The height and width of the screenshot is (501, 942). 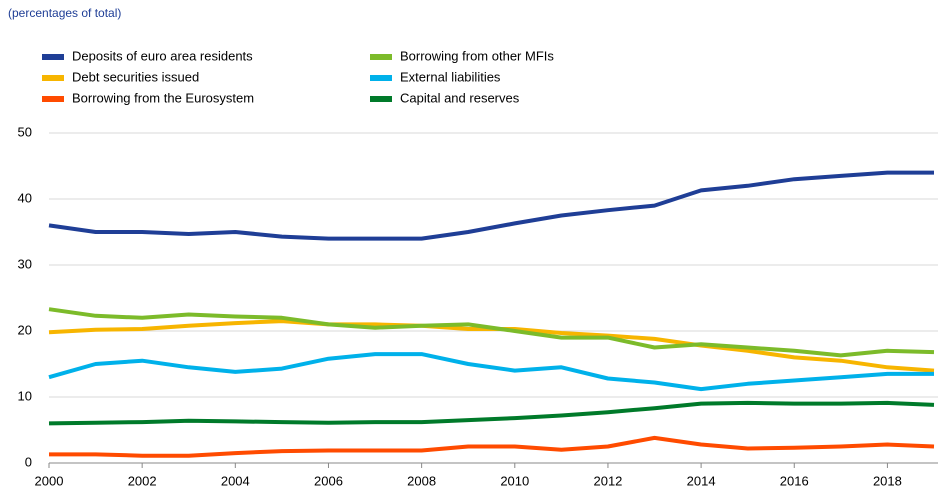 What do you see at coordinates (142, 480) in the screenshot?
I see `x-tick-label: 2002` at bounding box center [142, 480].